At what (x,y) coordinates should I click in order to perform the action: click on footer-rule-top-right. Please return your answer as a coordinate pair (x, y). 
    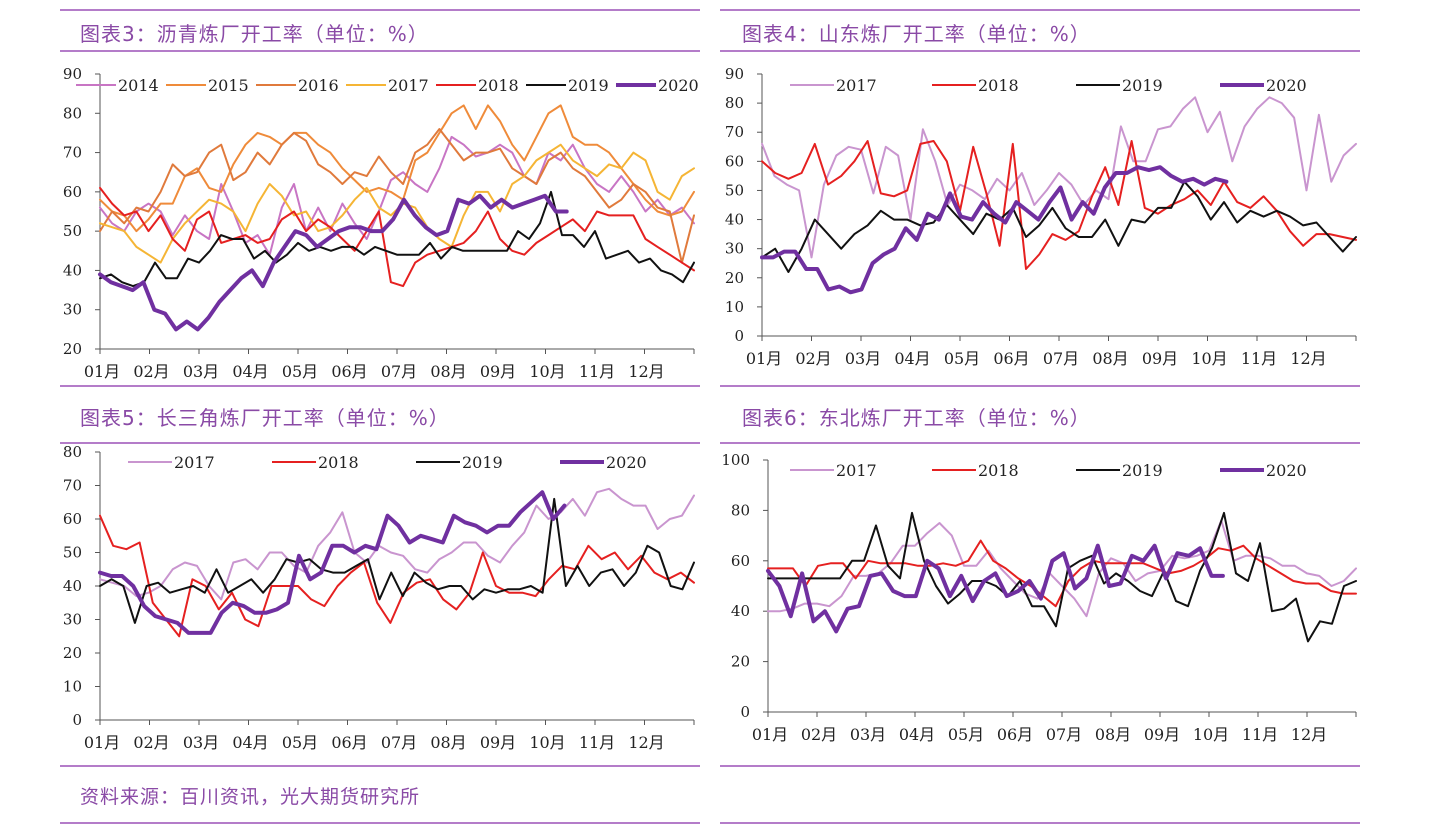
    Looking at the image, I should click on (1040, 766).